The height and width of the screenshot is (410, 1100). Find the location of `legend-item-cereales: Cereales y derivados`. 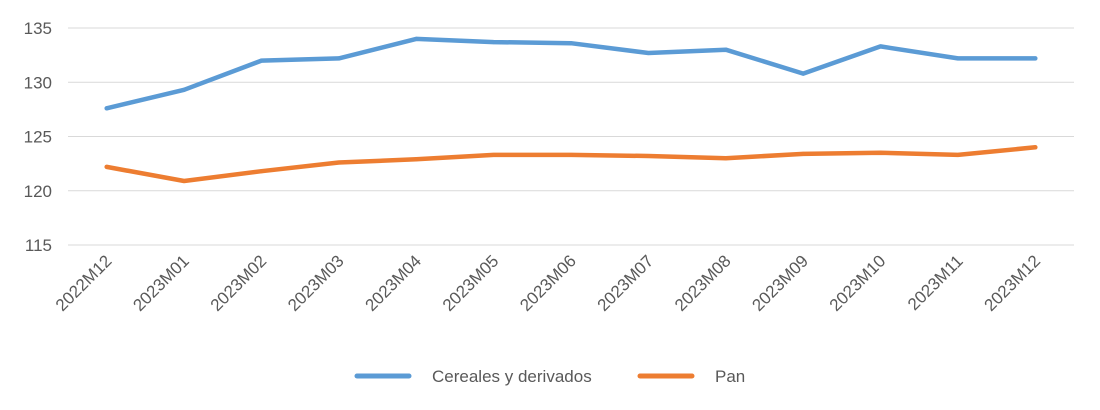

legend-item-cereales: Cereales y derivados is located at coordinates (473, 376).